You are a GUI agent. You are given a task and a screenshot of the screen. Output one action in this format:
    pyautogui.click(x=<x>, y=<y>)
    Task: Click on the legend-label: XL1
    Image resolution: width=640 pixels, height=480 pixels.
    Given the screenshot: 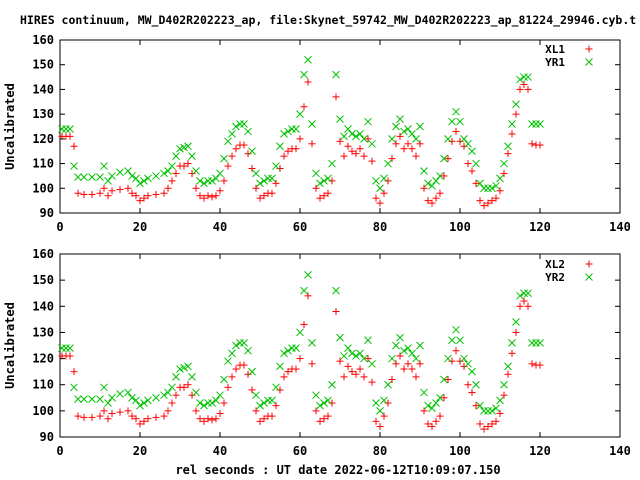 What is the action you would take?
    pyautogui.click(x=555, y=49)
    